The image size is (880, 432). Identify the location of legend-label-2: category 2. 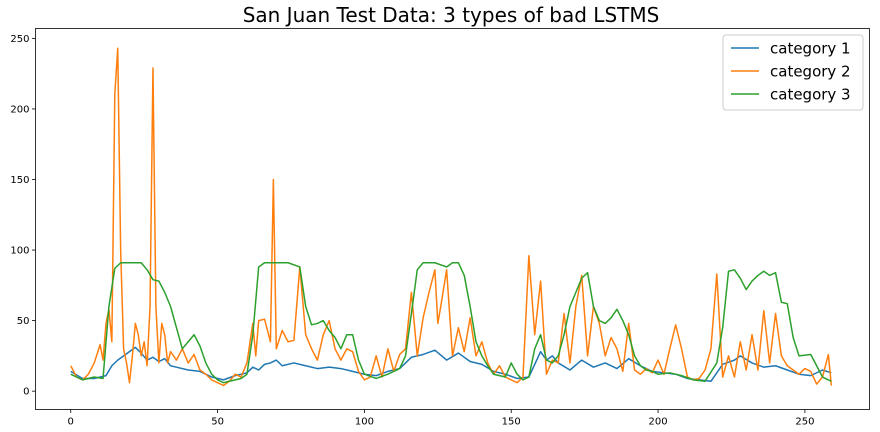
(810, 72).